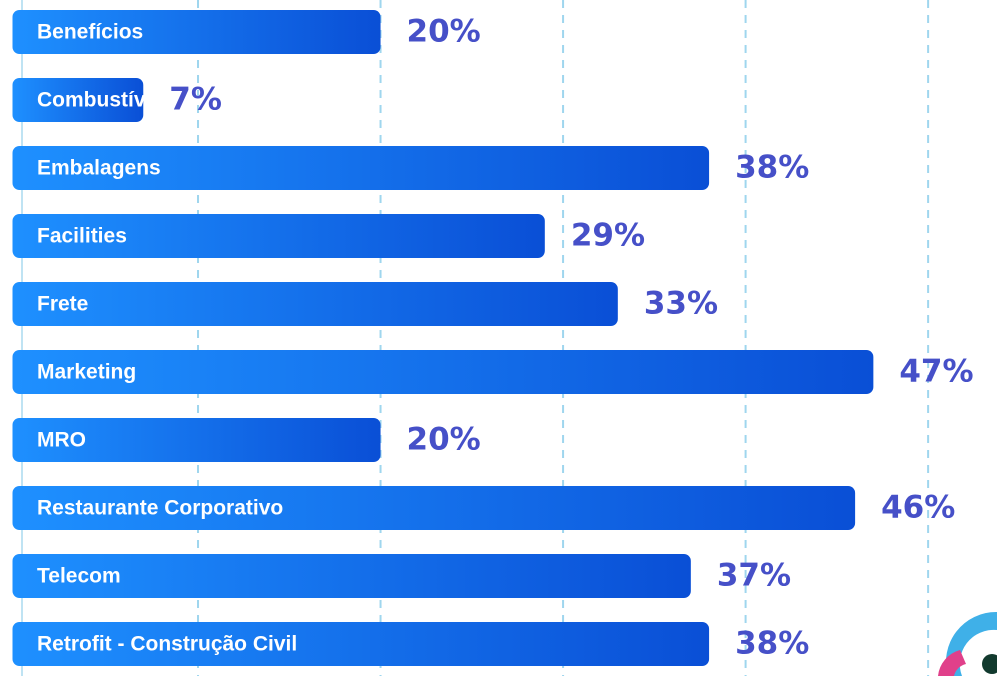  What do you see at coordinates (90, 32) in the screenshot?
I see `category-label: Benefícios` at bounding box center [90, 32].